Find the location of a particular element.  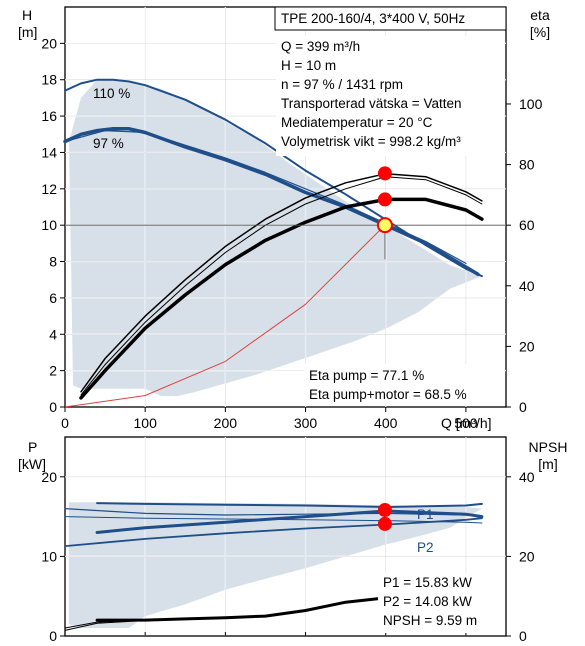

top-y-right-axis-label: eta is located at coordinates (540, 15).